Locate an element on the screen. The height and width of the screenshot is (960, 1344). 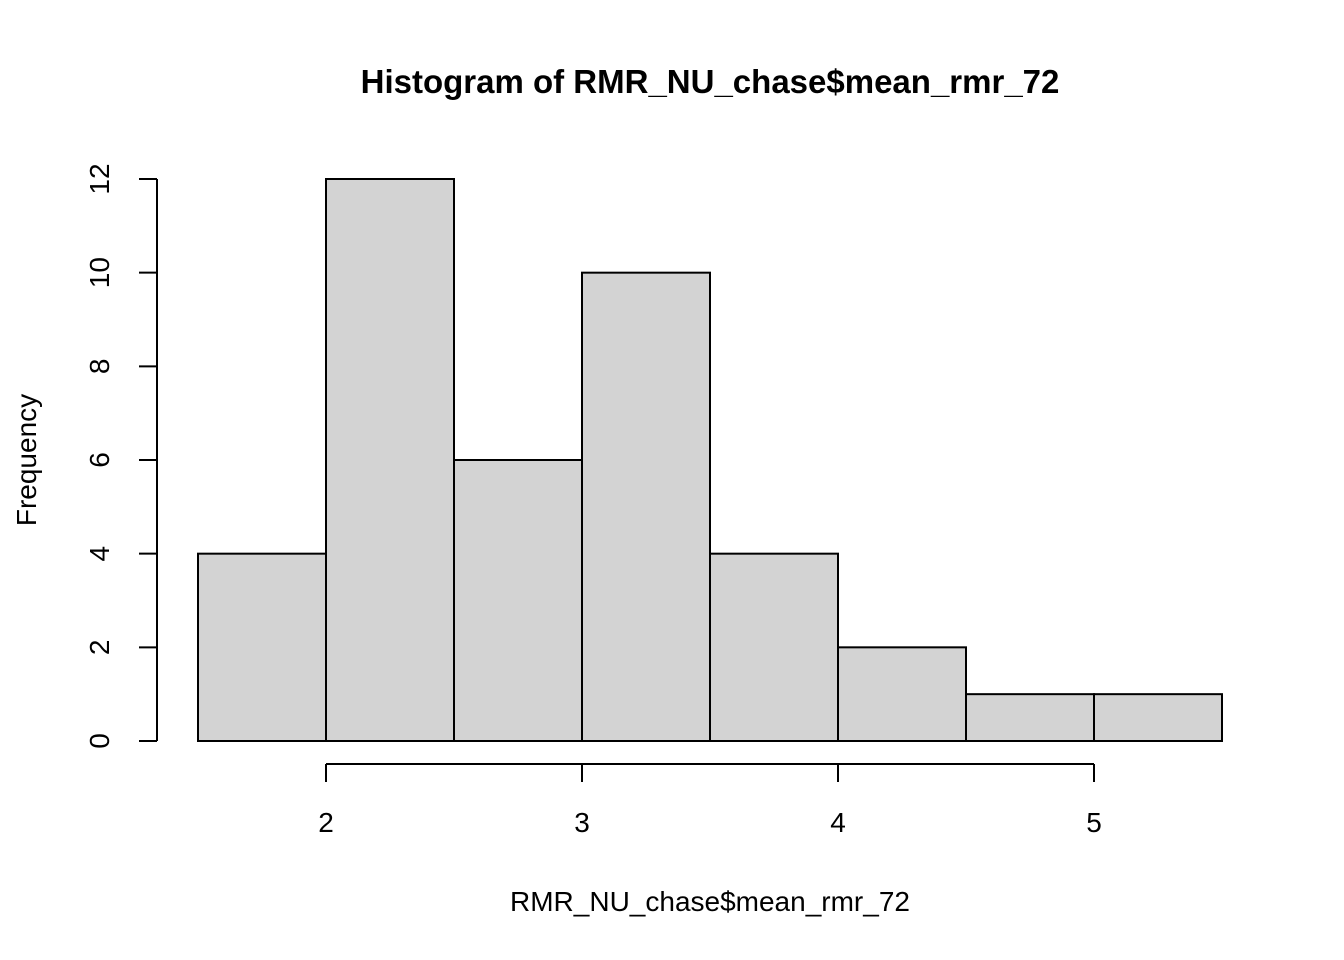
y-tick-label: 2 is located at coordinates (99, 648).